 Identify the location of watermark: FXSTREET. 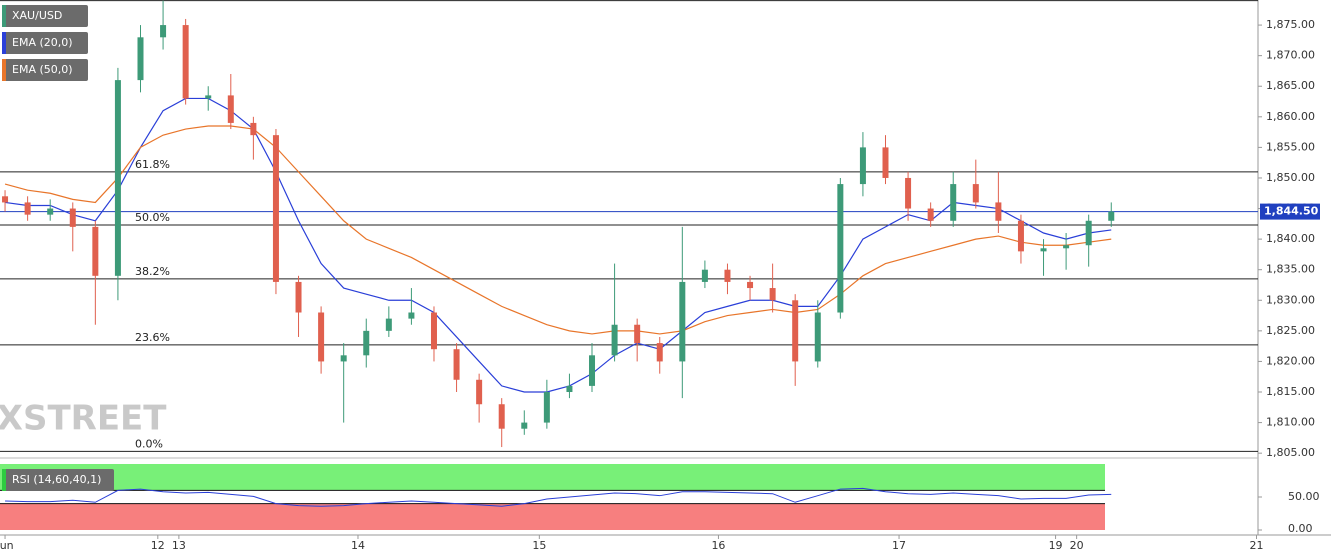
(83, 419).